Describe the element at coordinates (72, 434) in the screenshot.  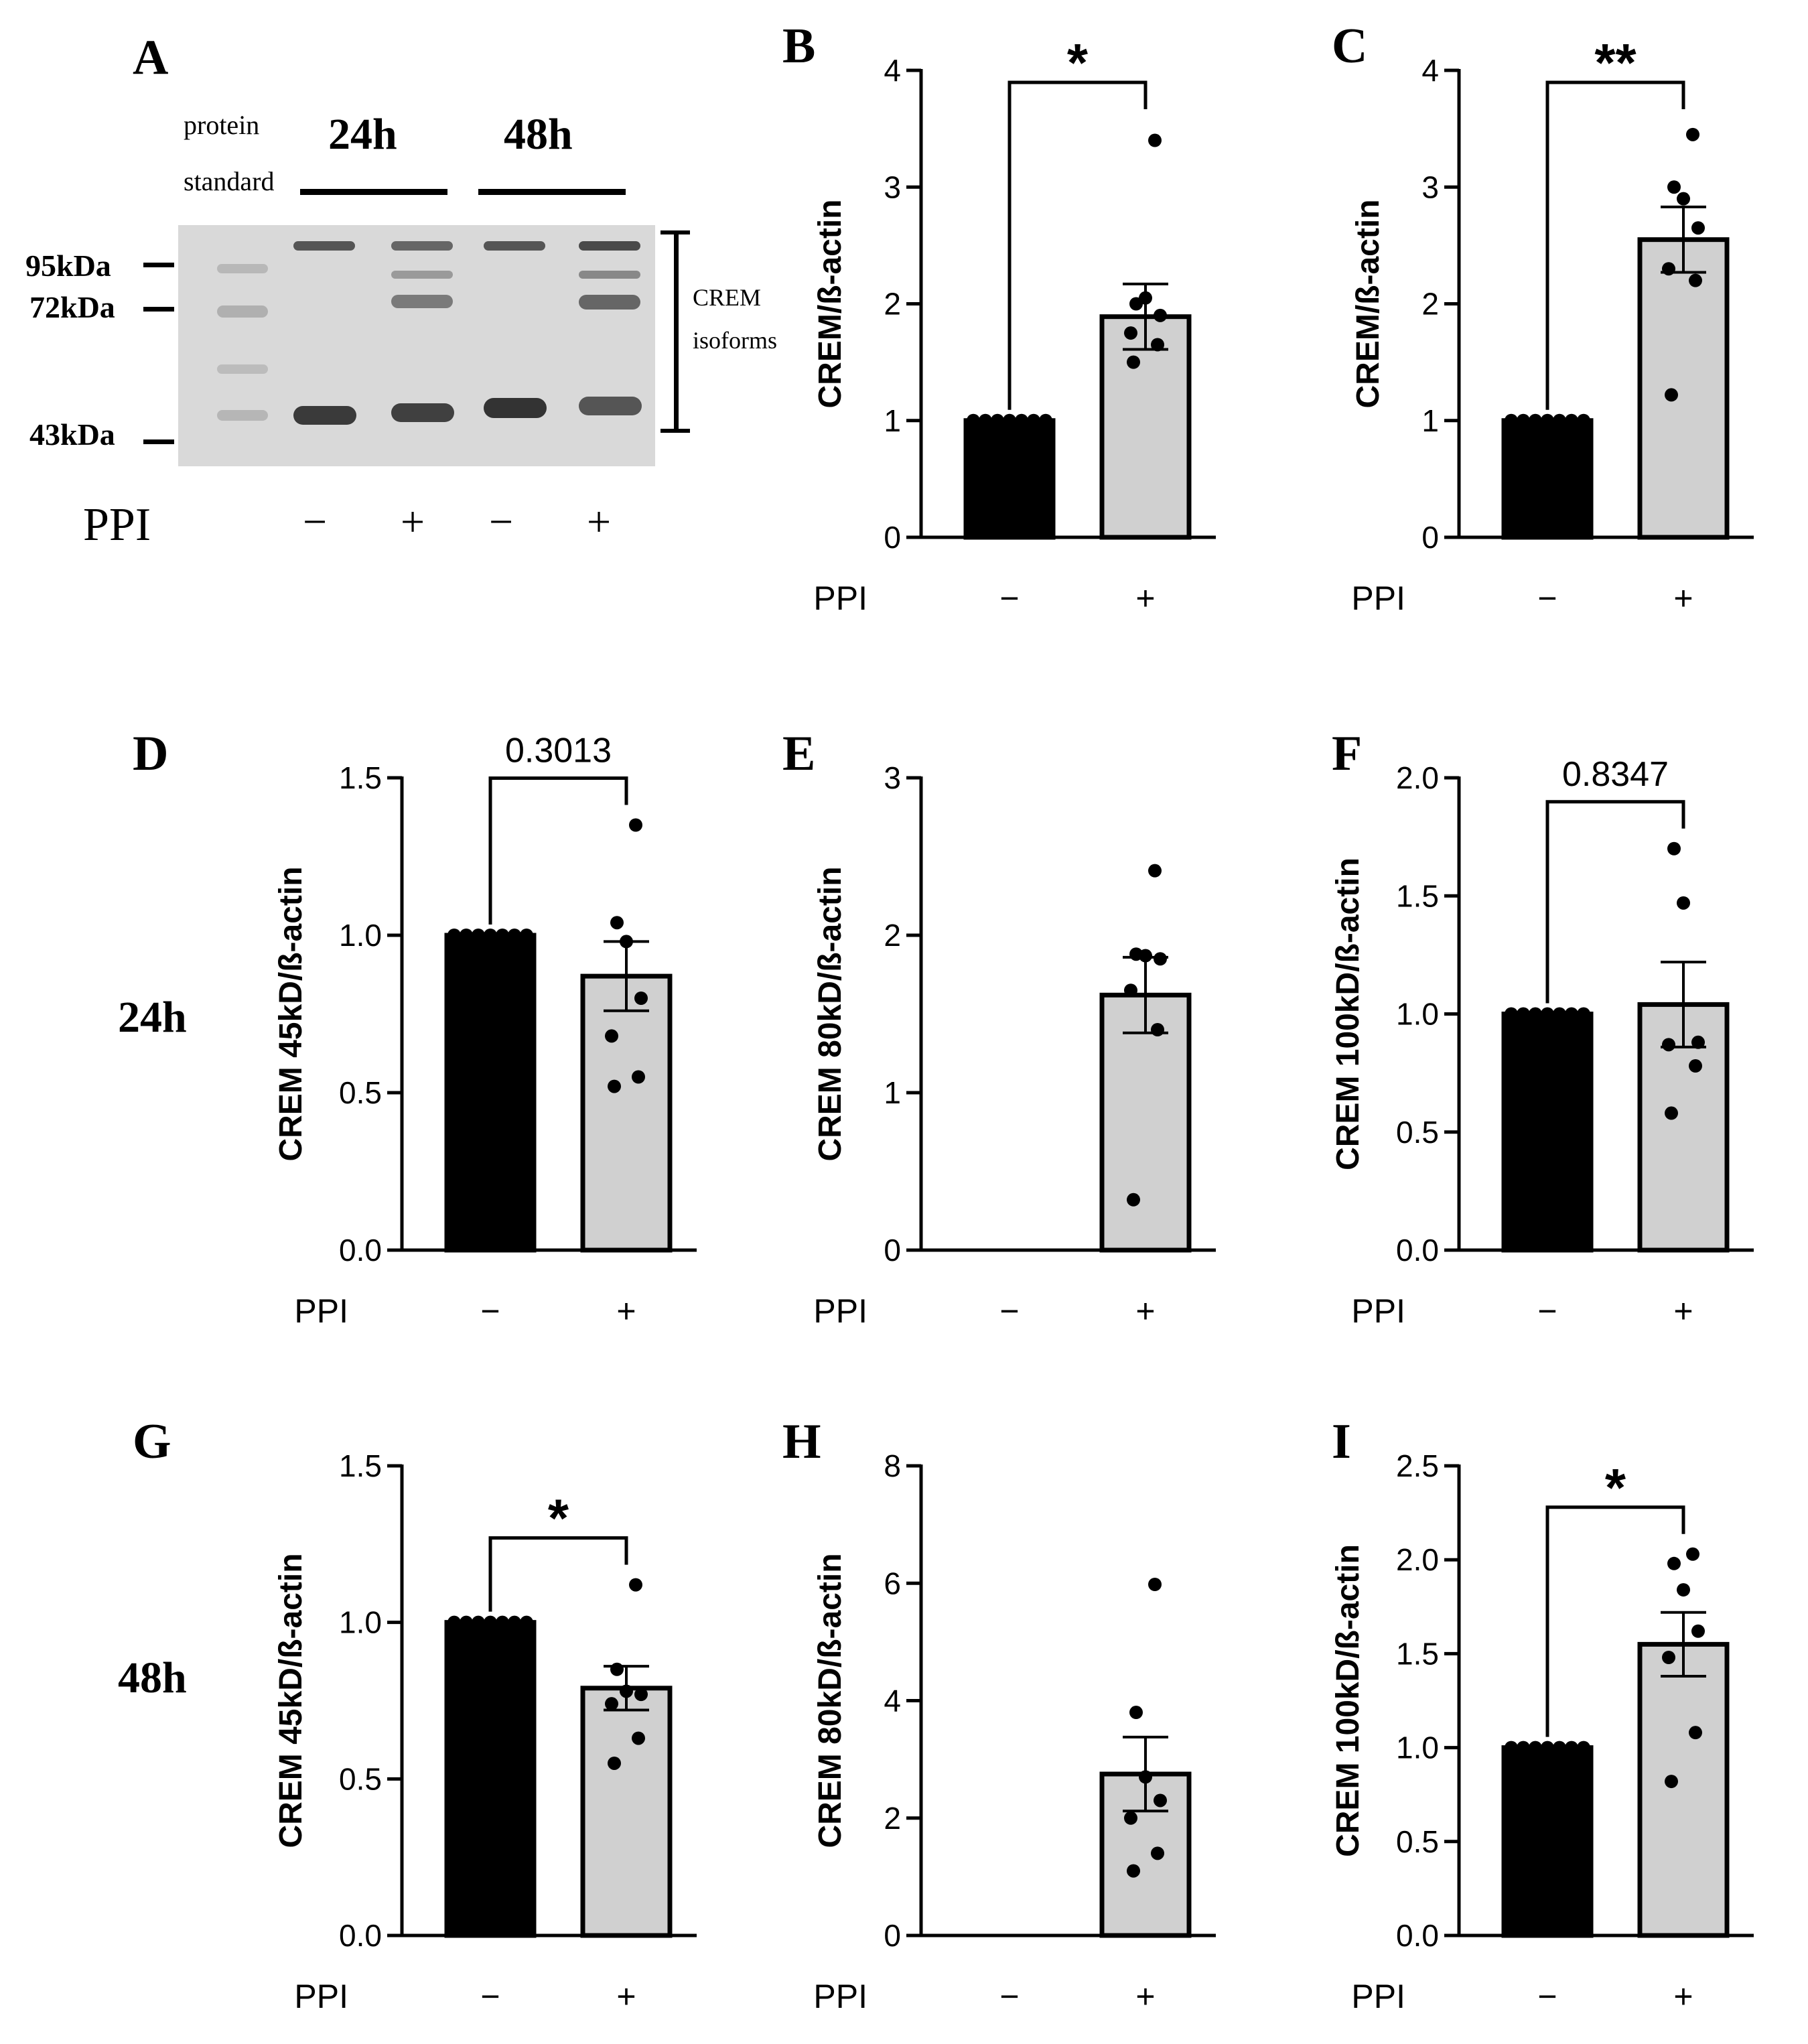
I see `marker-43kda: 43kDa` at that location.